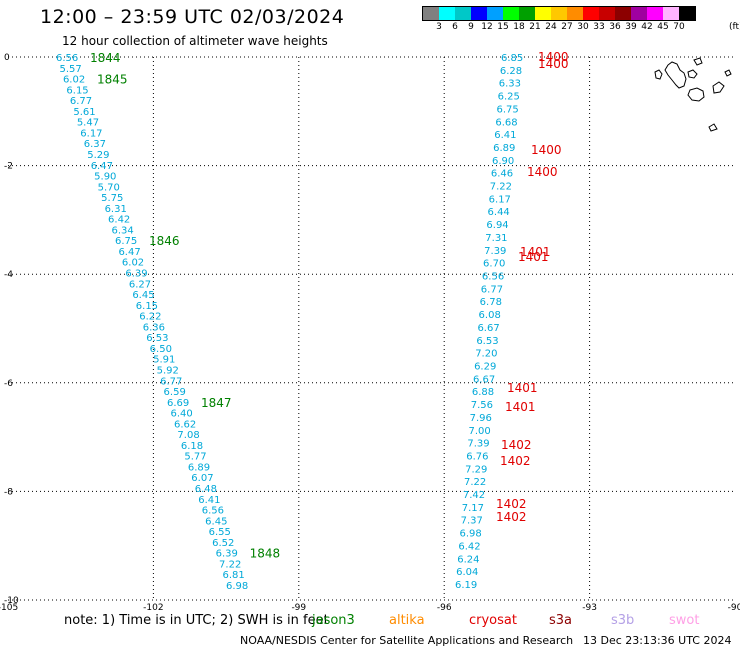 Image resolution: width=740 pixels, height=650 pixels. What do you see at coordinates (11, 601) in the screenshot?
I see `lat-tick-label: -10` at bounding box center [11, 601].